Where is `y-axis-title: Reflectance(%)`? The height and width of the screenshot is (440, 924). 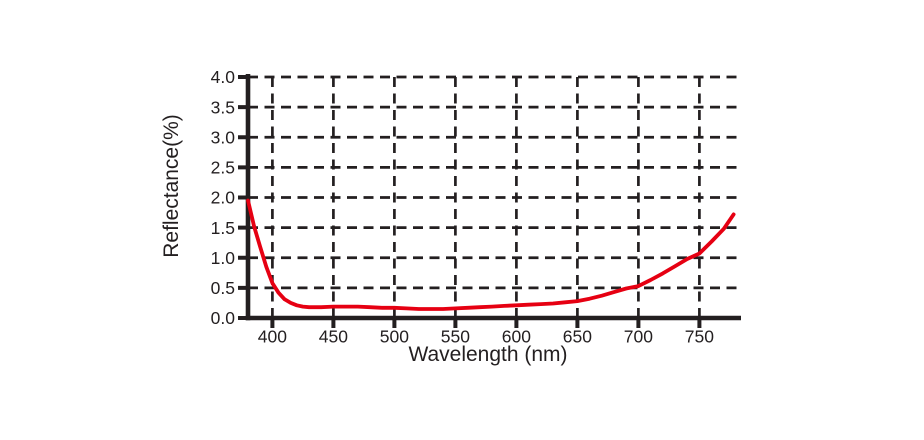
y-axis-title: Reflectance(%) is located at coordinates (171, 186).